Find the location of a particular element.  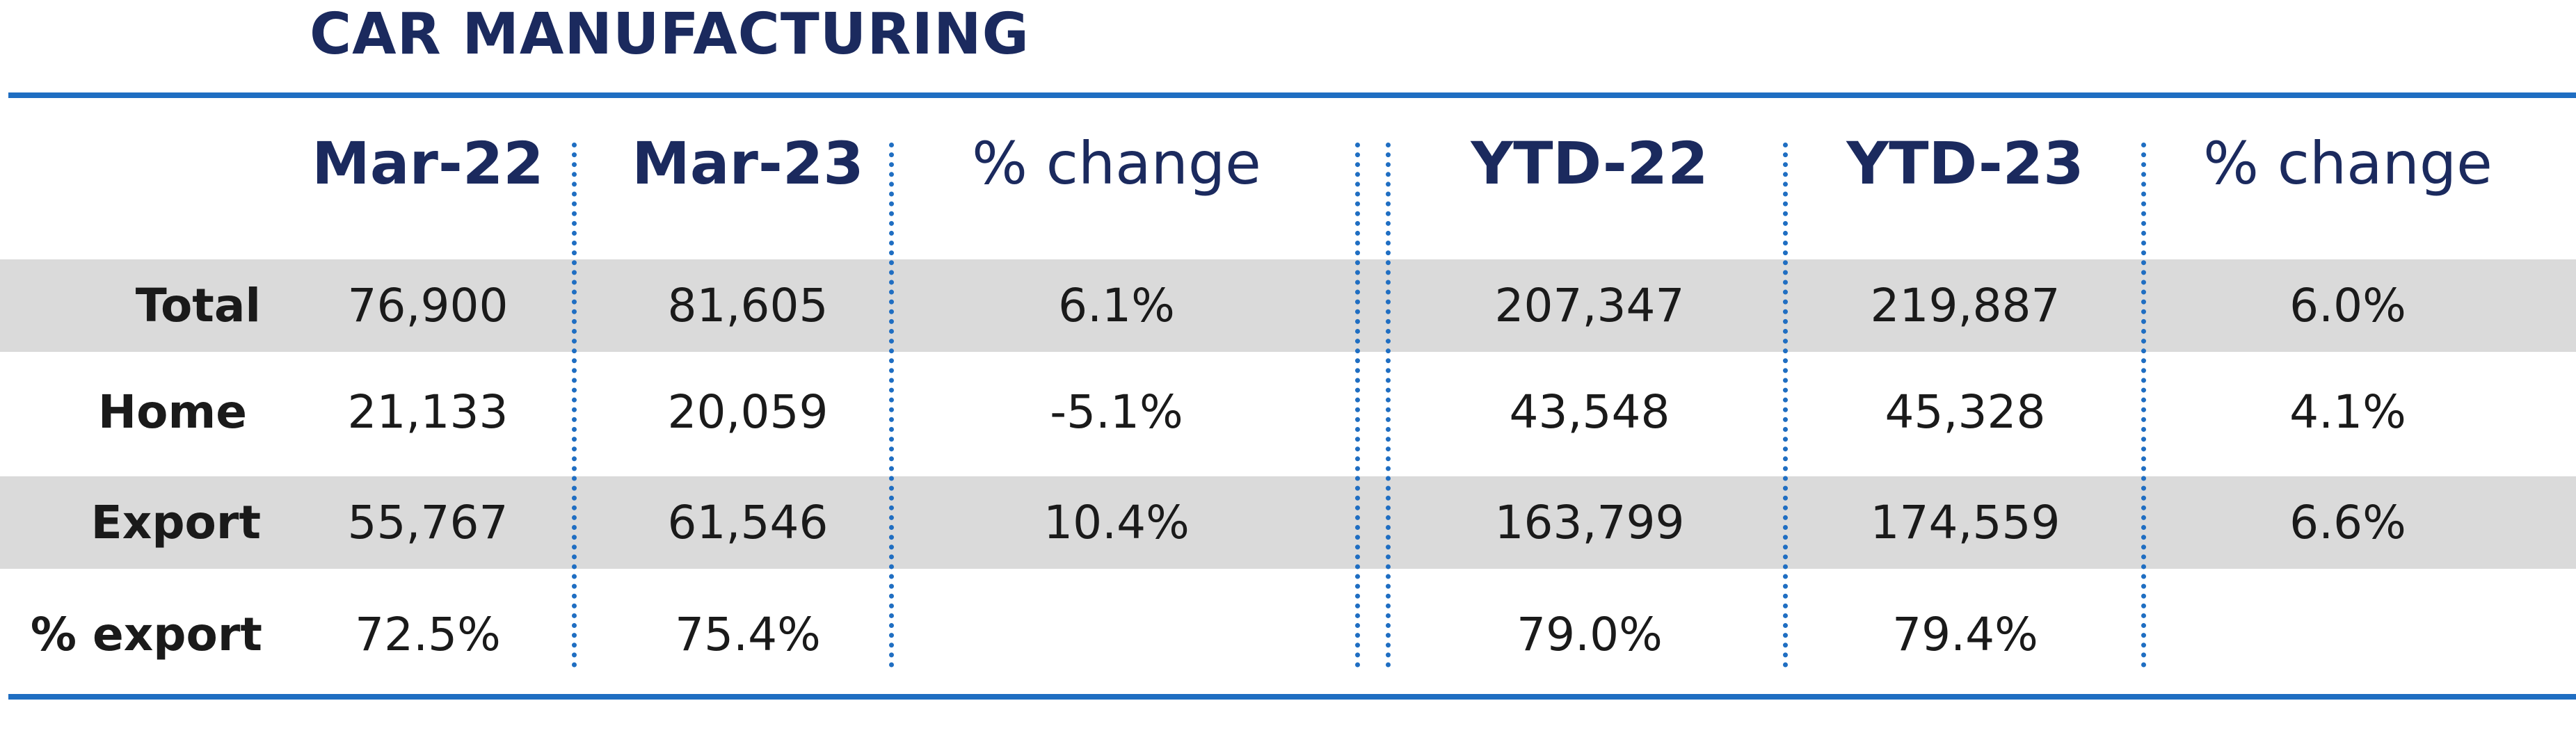

table-title: CAR MANUFACTURING is located at coordinates (670, 34).